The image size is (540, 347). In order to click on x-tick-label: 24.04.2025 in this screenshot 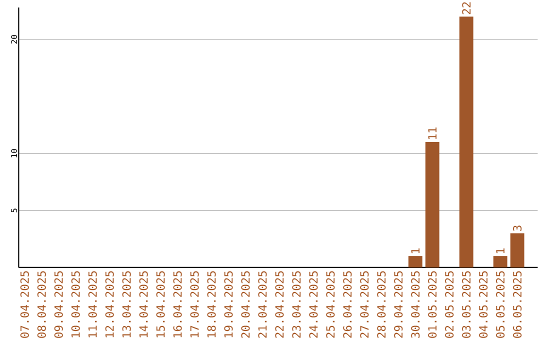, I will do `click(313, 304)`.